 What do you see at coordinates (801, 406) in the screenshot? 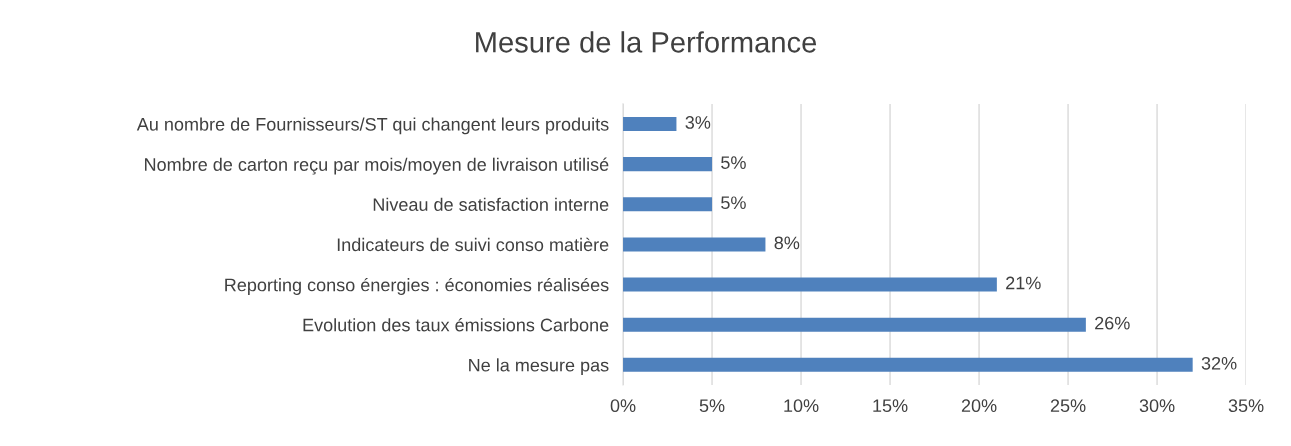
I see `x-tick-label: 10%` at bounding box center [801, 406].